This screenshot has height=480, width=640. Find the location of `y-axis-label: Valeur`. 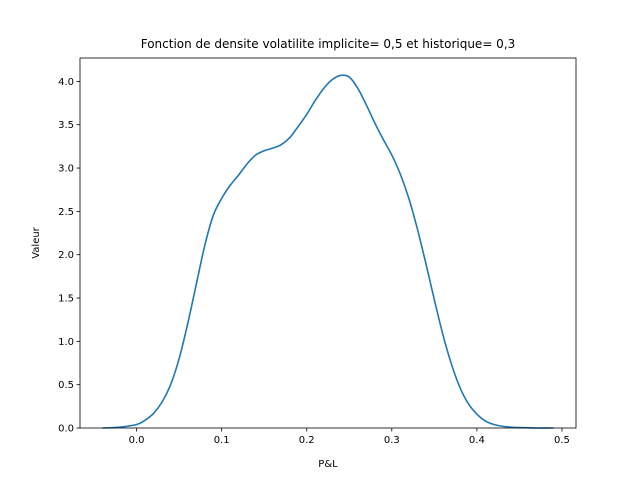

y-axis-label: Valeur is located at coordinates (36, 242).